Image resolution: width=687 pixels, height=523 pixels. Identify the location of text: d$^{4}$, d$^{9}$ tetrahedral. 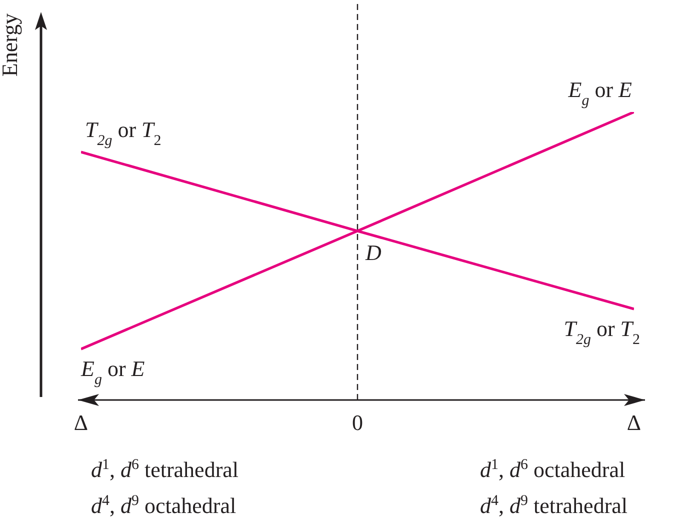
(554, 505).